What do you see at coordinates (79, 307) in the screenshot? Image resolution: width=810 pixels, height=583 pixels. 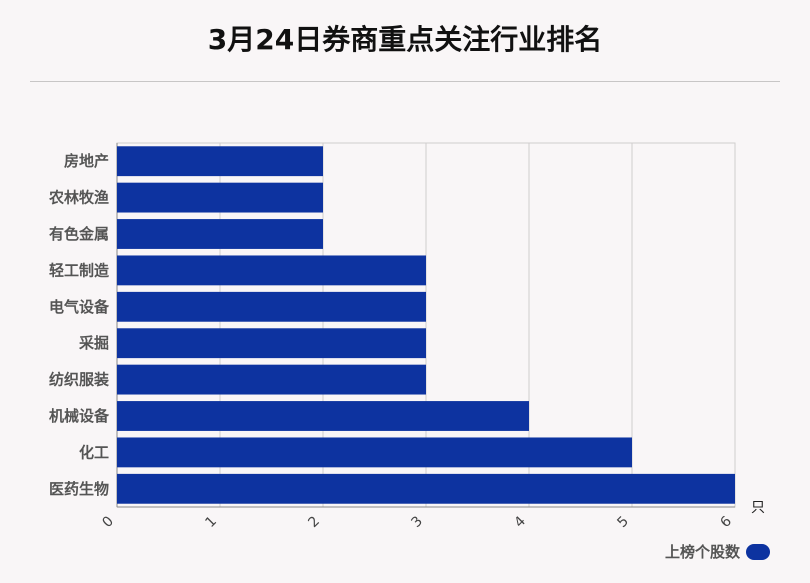 I see `category-label: 电气设备` at bounding box center [79, 307].